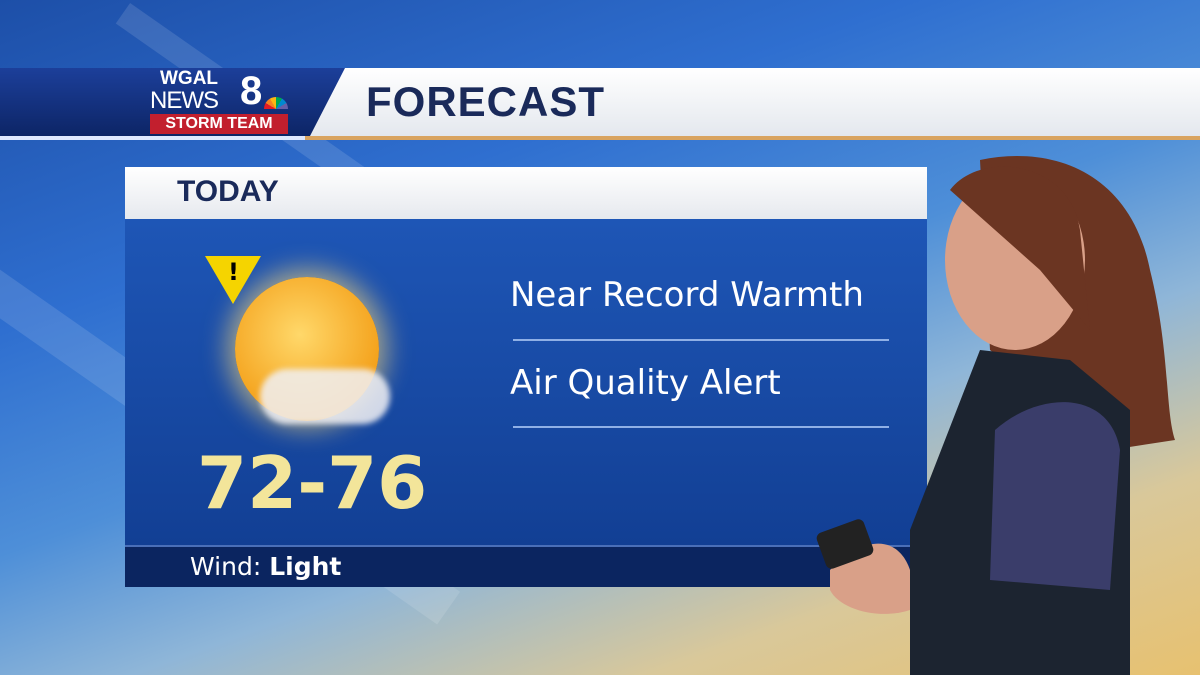  What do you see at coordinates (325, 396) in the screenshot?
I see `cloud-icon` at bounding box center [325, 396].